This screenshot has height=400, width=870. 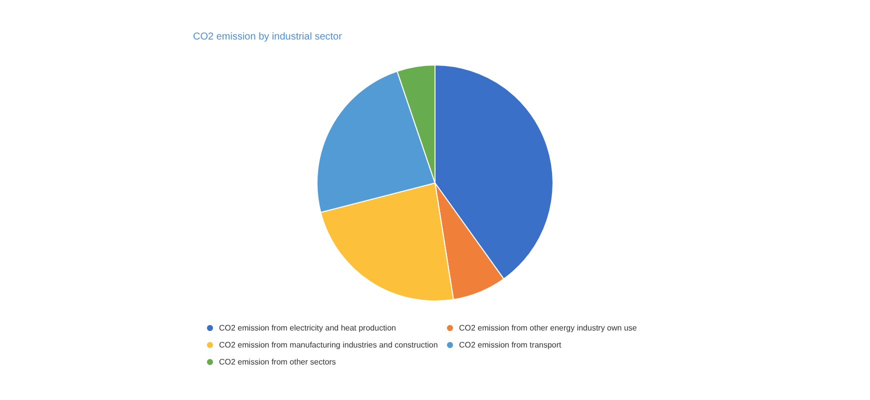 What do you see at coordinates (307, 328) in the screenshot?
I see `legend-label: CO2 emission from electricity and heat production` at bounding box center [307, 328].